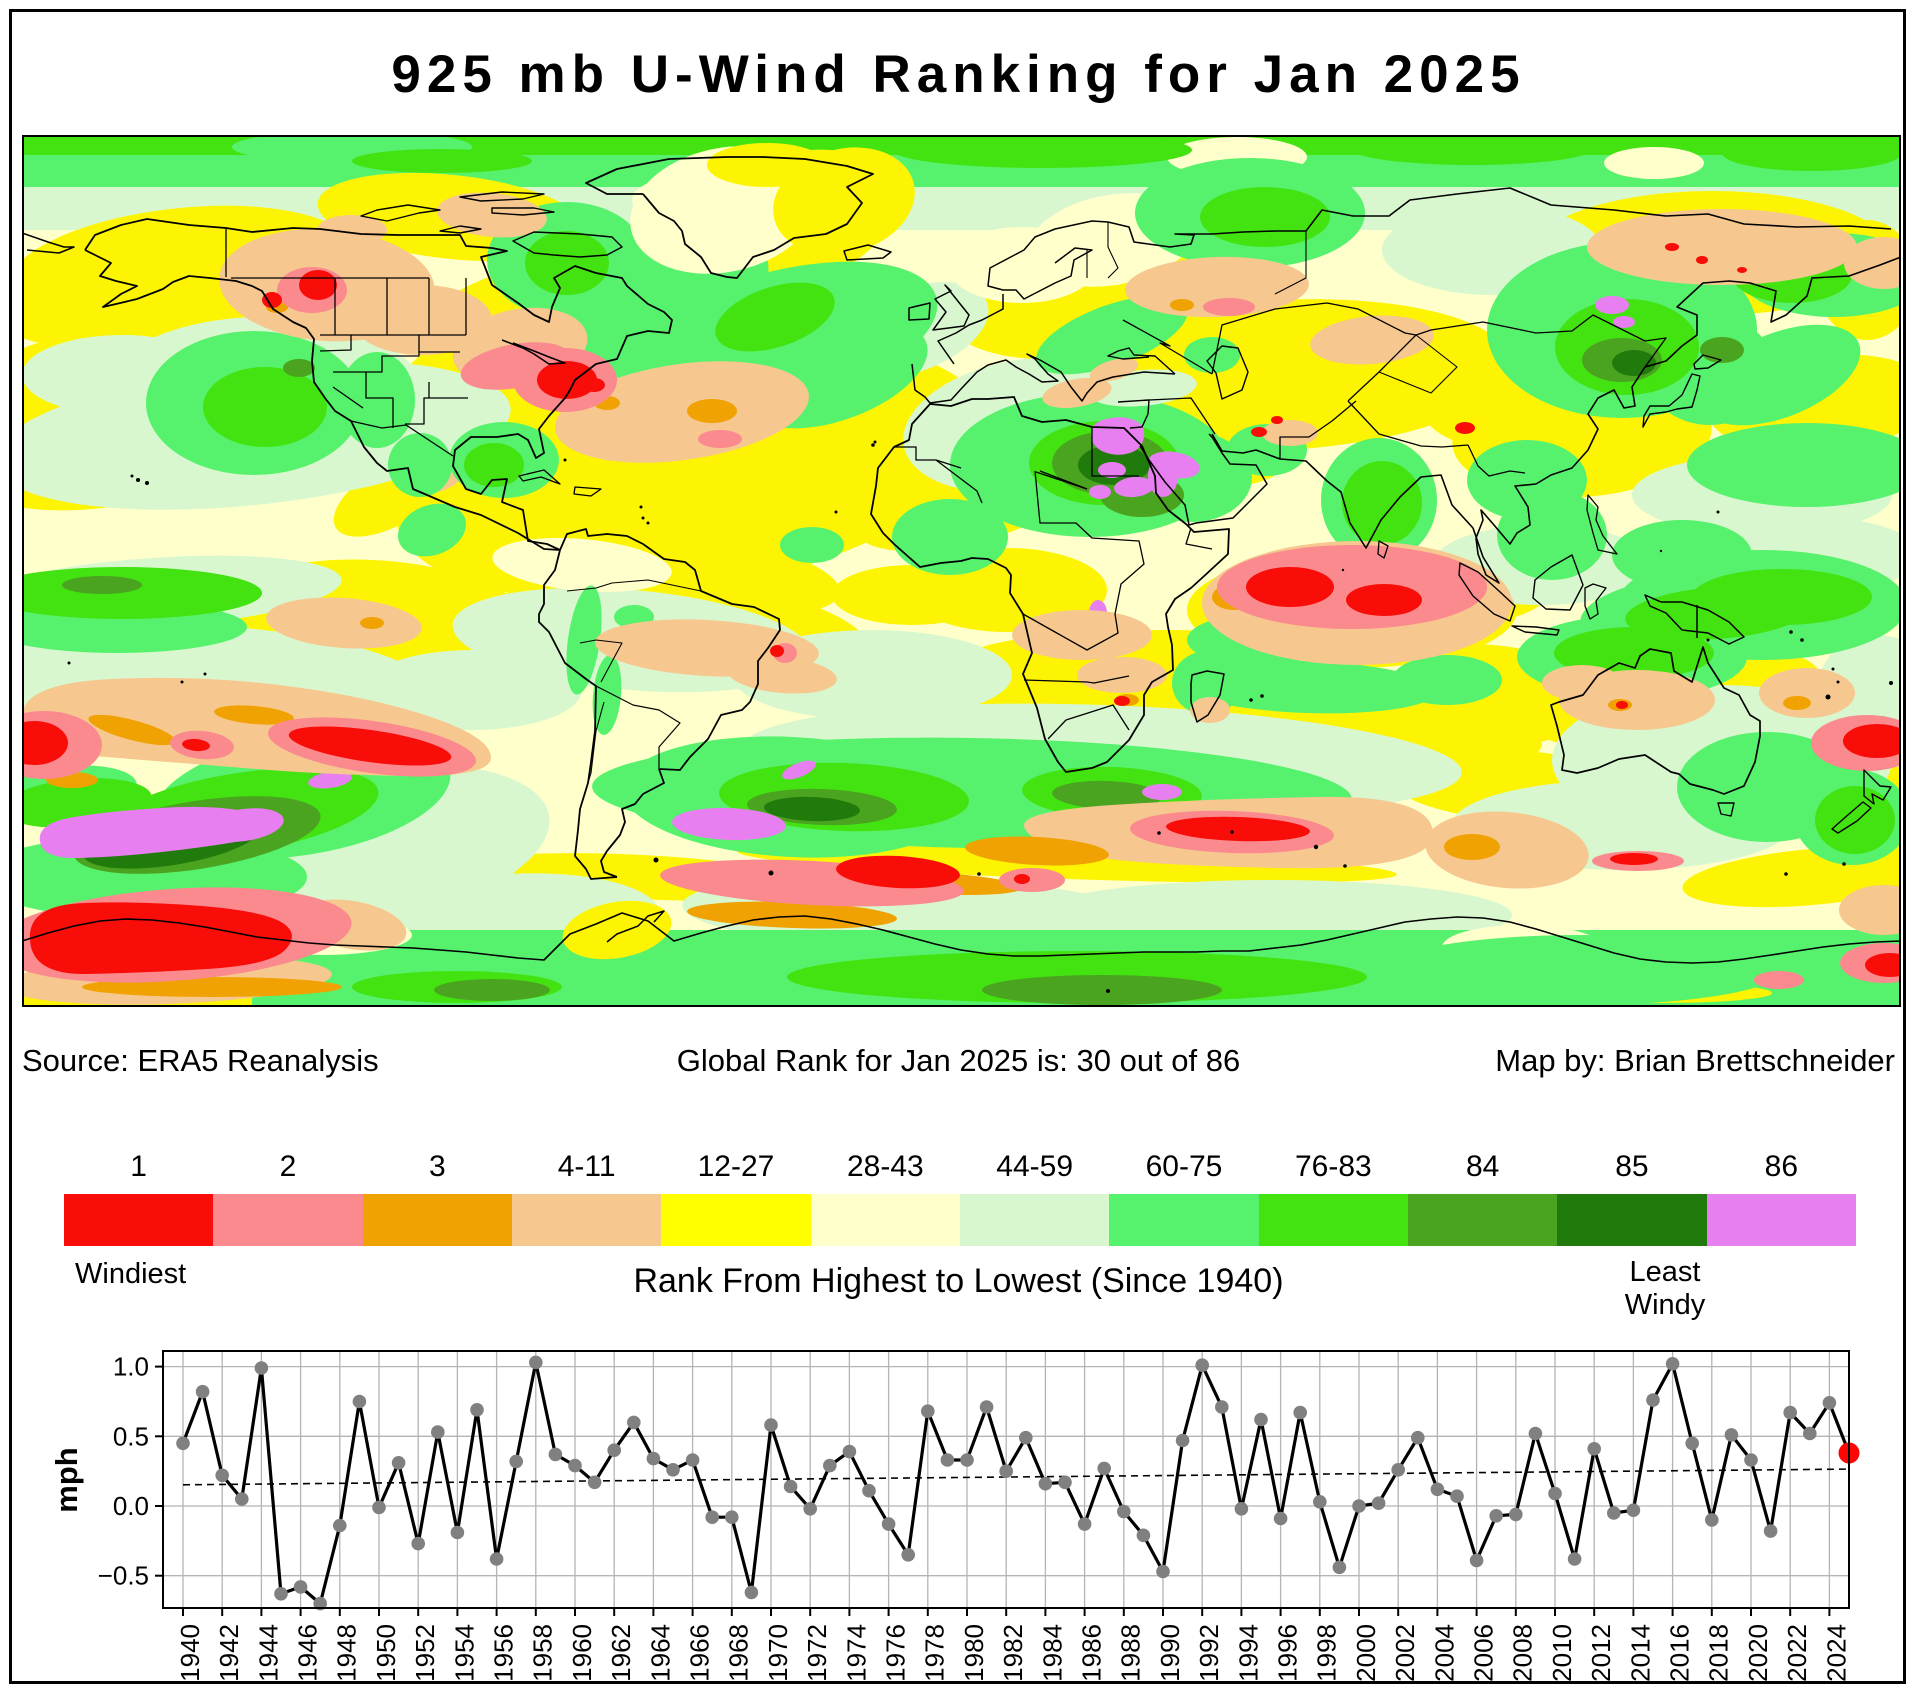  Describe the element at coordinates (1366, 1653) in the screenshot. I see `svg-text: 2000` at that location.